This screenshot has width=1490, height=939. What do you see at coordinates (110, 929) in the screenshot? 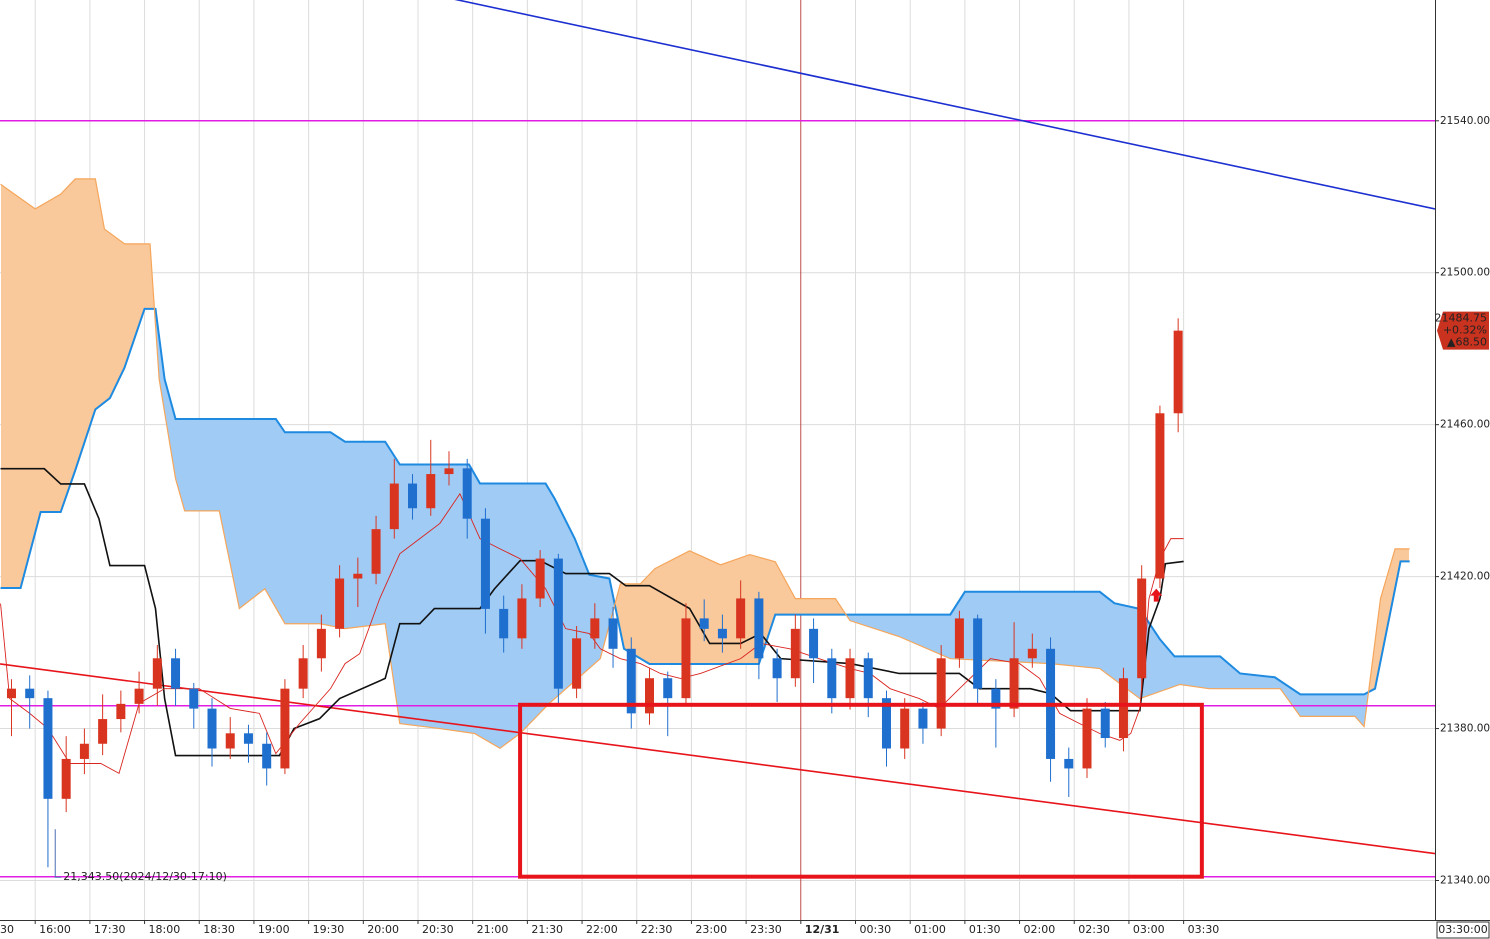
I see `x-tick-label: 17:30` at bounding box center [110, 929].